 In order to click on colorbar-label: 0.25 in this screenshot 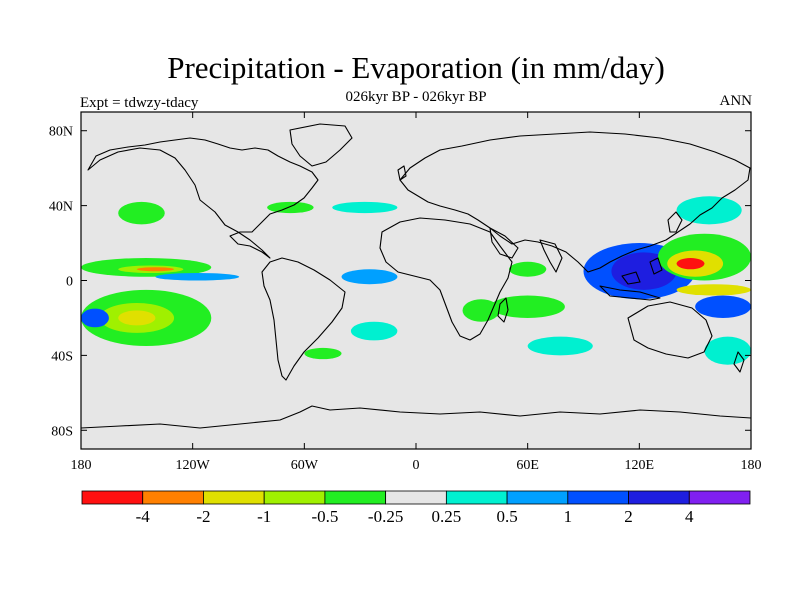, I will do `click(446, 516)`.